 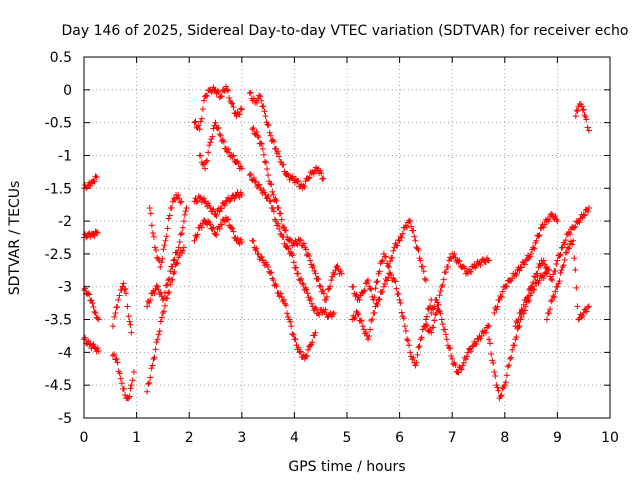 I want to click on x-tick-label: 7, so click(x=452, y=438).